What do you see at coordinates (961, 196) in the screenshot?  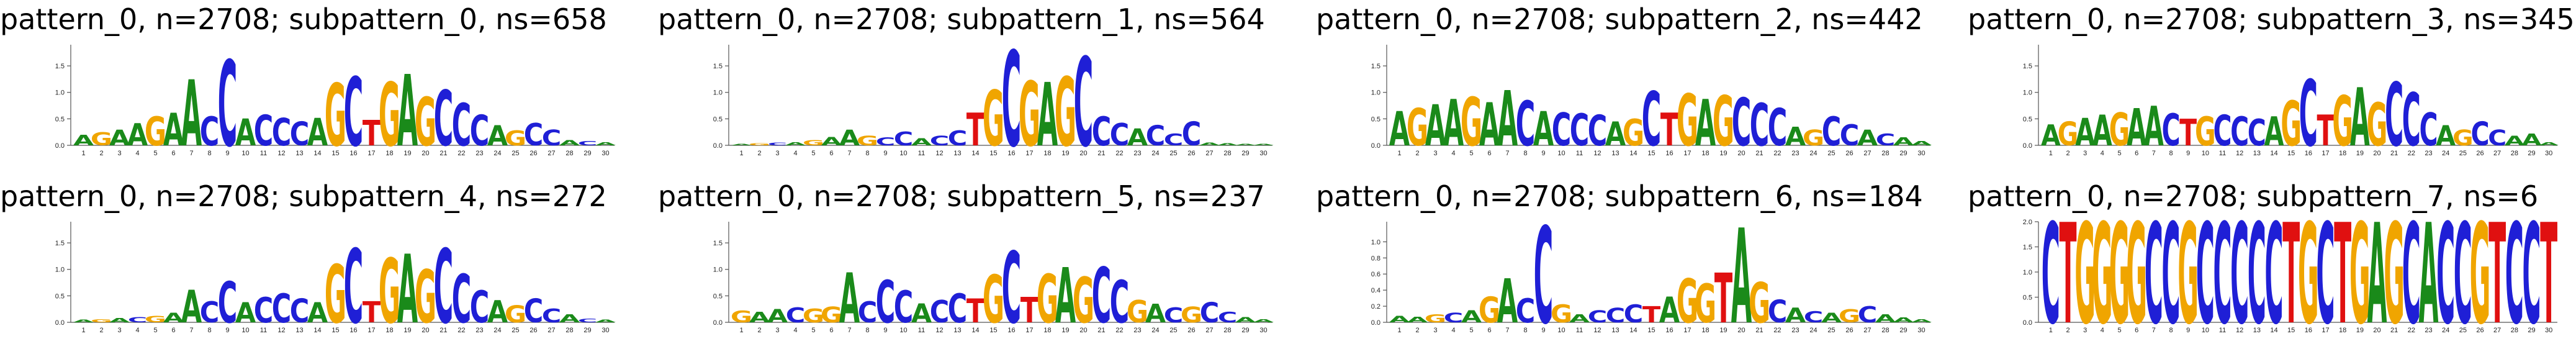 I see `panel-title-5: pattern_0, n=2708; subpattern_5, ns=237` at bounding box center [961, 196].